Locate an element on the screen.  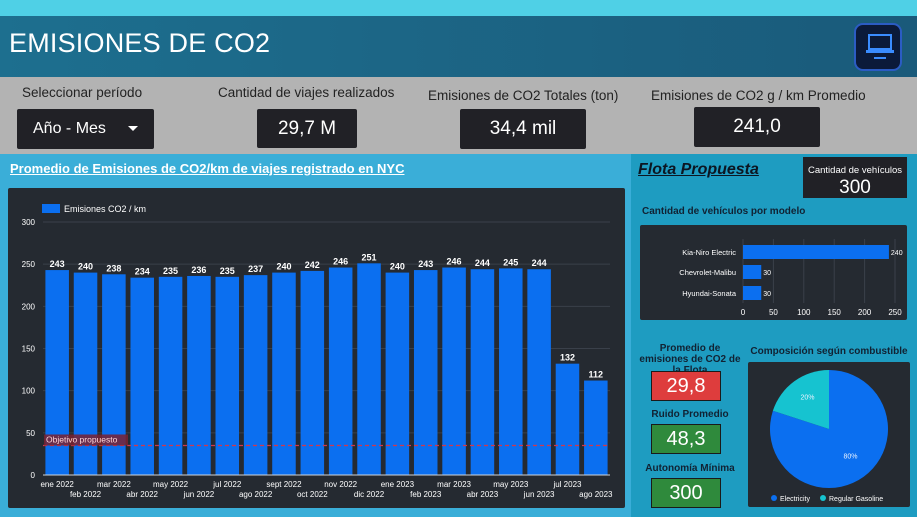
laptop-icon is located at coordinates (880, 46).